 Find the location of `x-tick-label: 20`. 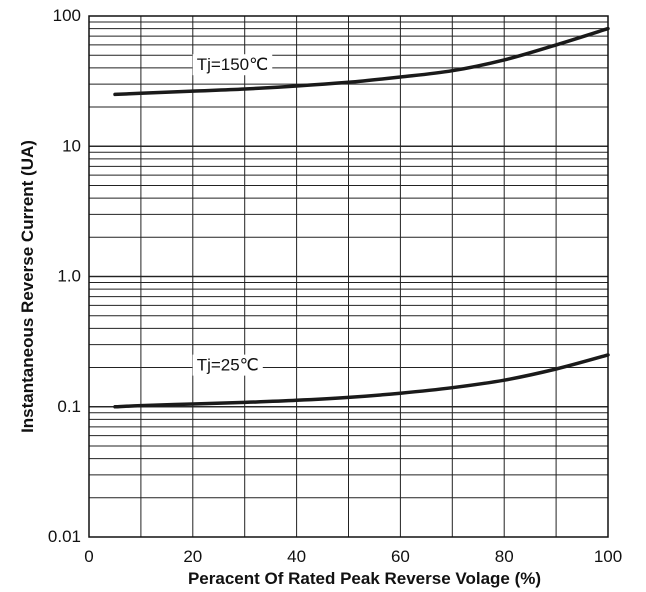

x-tick-label: 20 is located at coordinates (192, 556).